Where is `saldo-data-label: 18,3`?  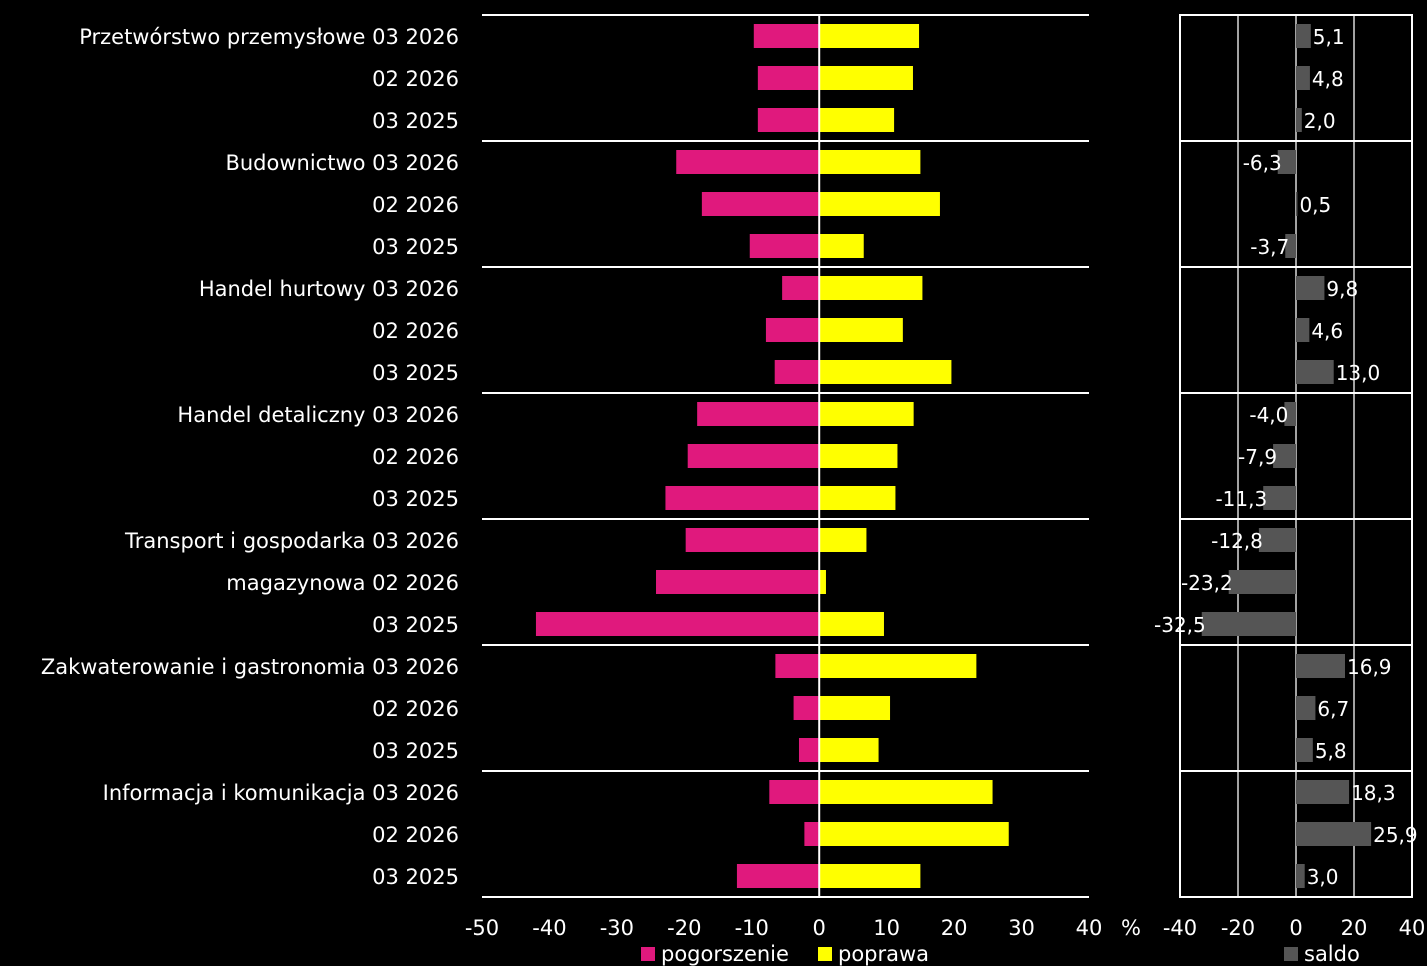
saldo-data-label: 18,3 is located at coordinates (1373, 793).